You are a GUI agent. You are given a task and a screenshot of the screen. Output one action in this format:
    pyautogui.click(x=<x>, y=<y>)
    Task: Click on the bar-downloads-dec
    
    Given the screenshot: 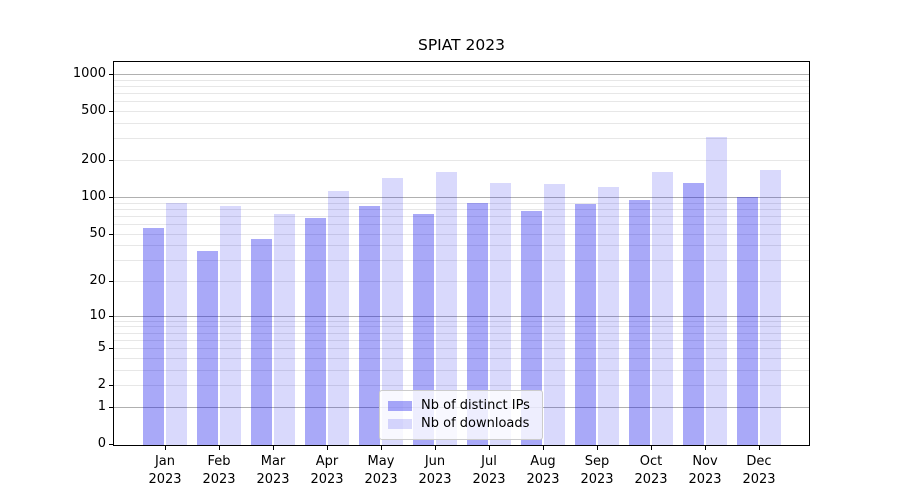 What is the action you would take?
    pyautogui.click(x=770, y=308)
    